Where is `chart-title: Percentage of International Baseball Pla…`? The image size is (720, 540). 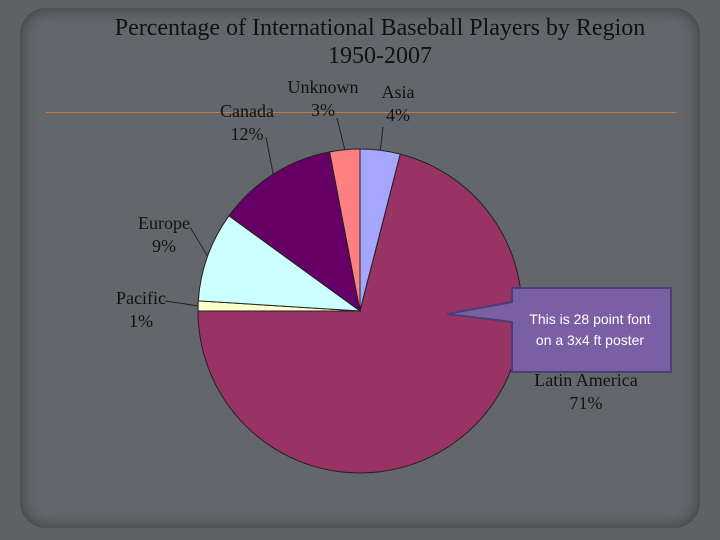 chart-title: Percentage of International Baseball Pla… is located at coordinates (380, 28).